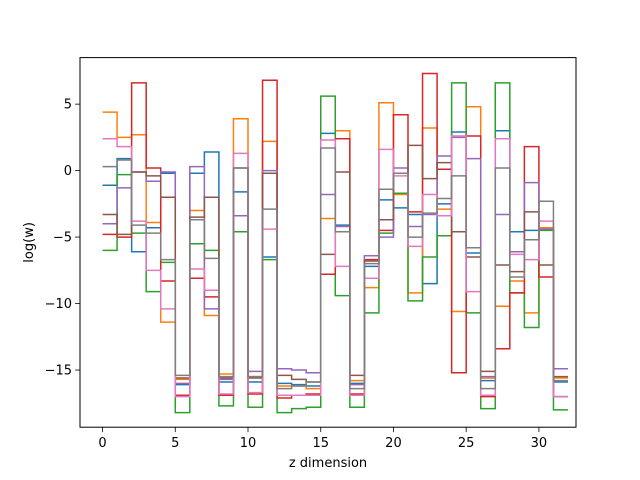  What do you see at coordinates (539, 443) in the screenshot?
I see `x-tick-label: 30` at bounding box center [539, 443].